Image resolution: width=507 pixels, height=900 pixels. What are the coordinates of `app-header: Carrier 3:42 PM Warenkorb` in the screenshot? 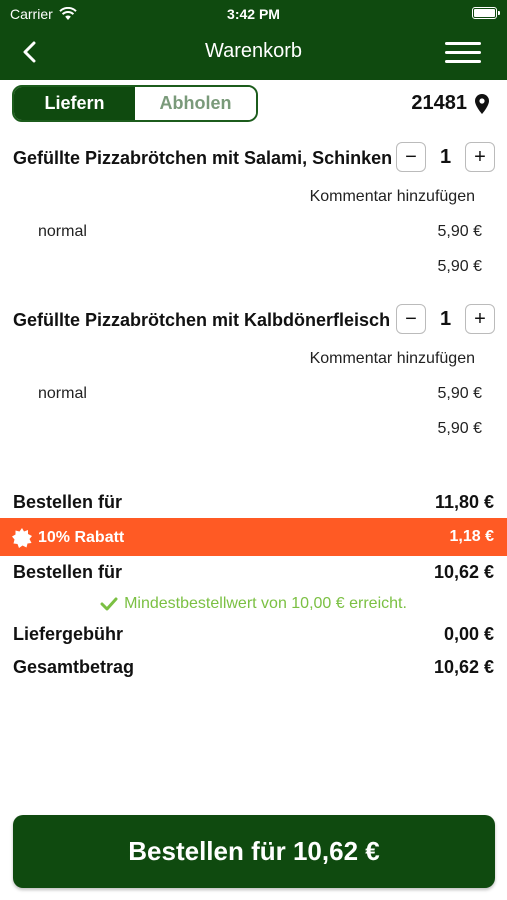 It's located at (253, 40).